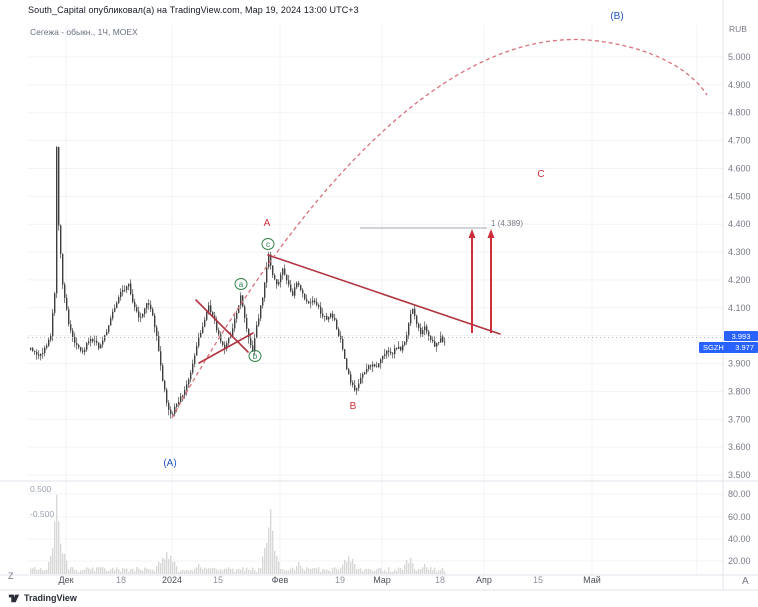 The height and width of the screenshot is (607, 758). I want to click on trend-line, so click(226, 348).